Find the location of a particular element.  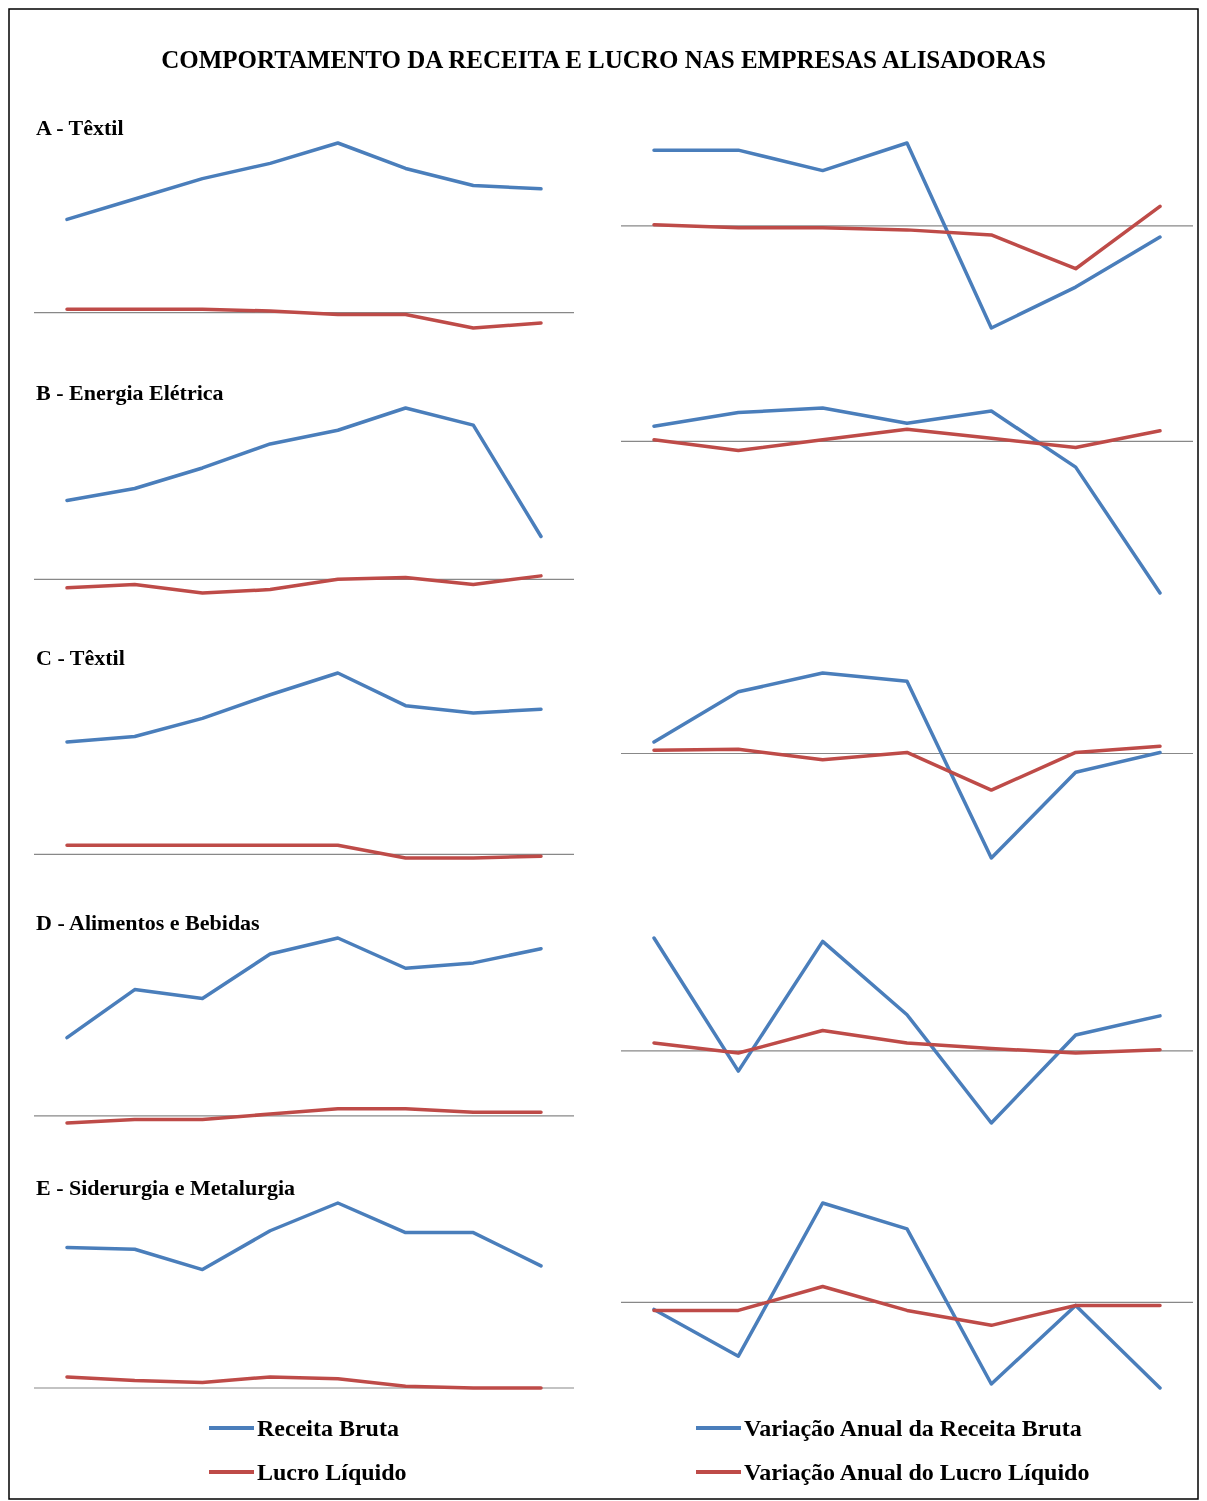

chart-subtitle: B - Energia Elétrica is located at coordinates (130, 392).